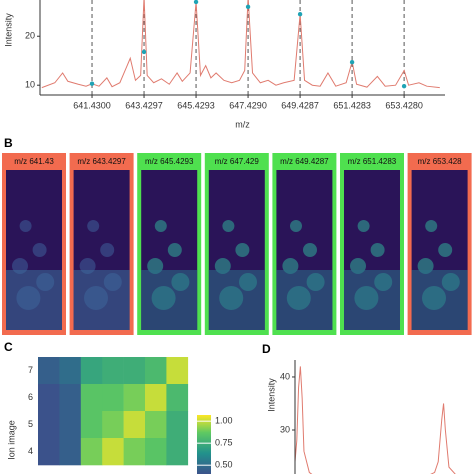  What do you see at coordinates (352, 105) in the screenshot?
I see `x-tick-label: 651.4283` at bounding box center [352, 105].